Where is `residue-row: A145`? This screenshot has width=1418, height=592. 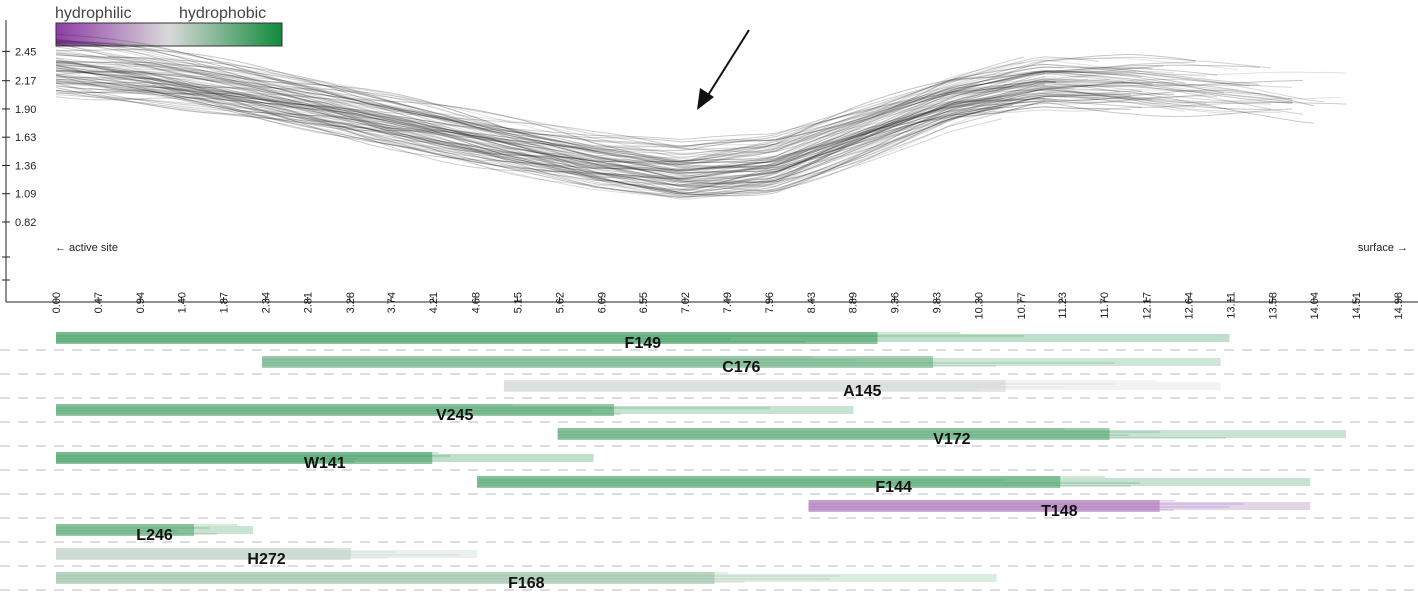 residue-row: A145 is located at coordinates (862, 390).